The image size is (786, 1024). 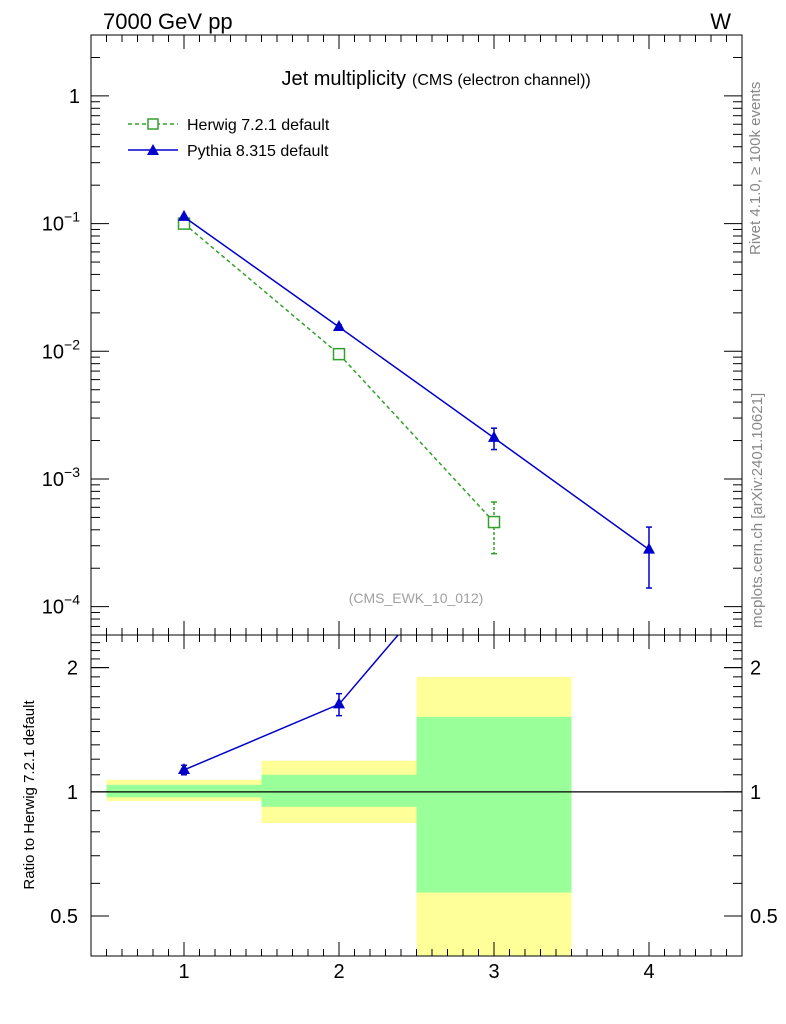 What do you see at coordinates (289, 705) in the screenshot?
I see `ratio-series-layer` at bounding box center [289, 705].